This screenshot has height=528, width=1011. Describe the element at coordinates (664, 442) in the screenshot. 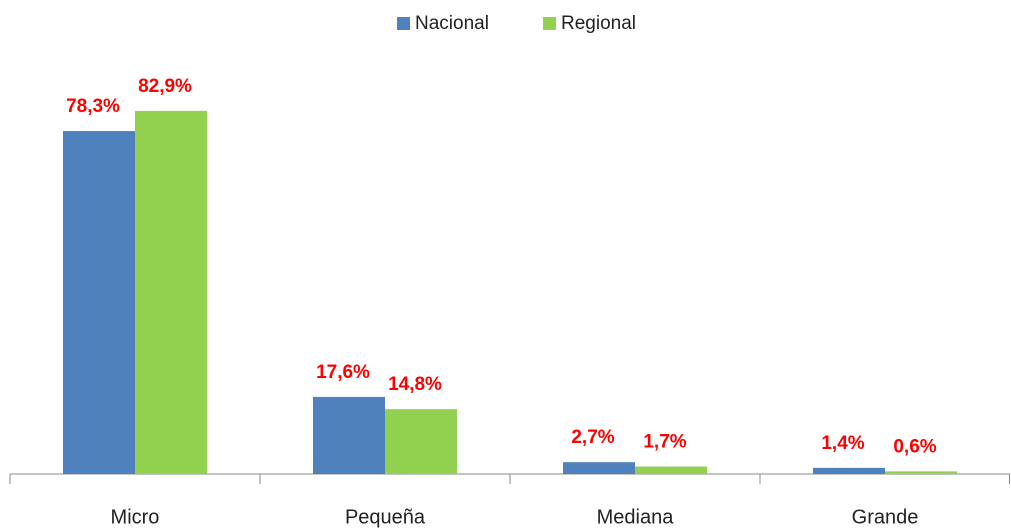

I see `value-label: 1,7%` at that location.